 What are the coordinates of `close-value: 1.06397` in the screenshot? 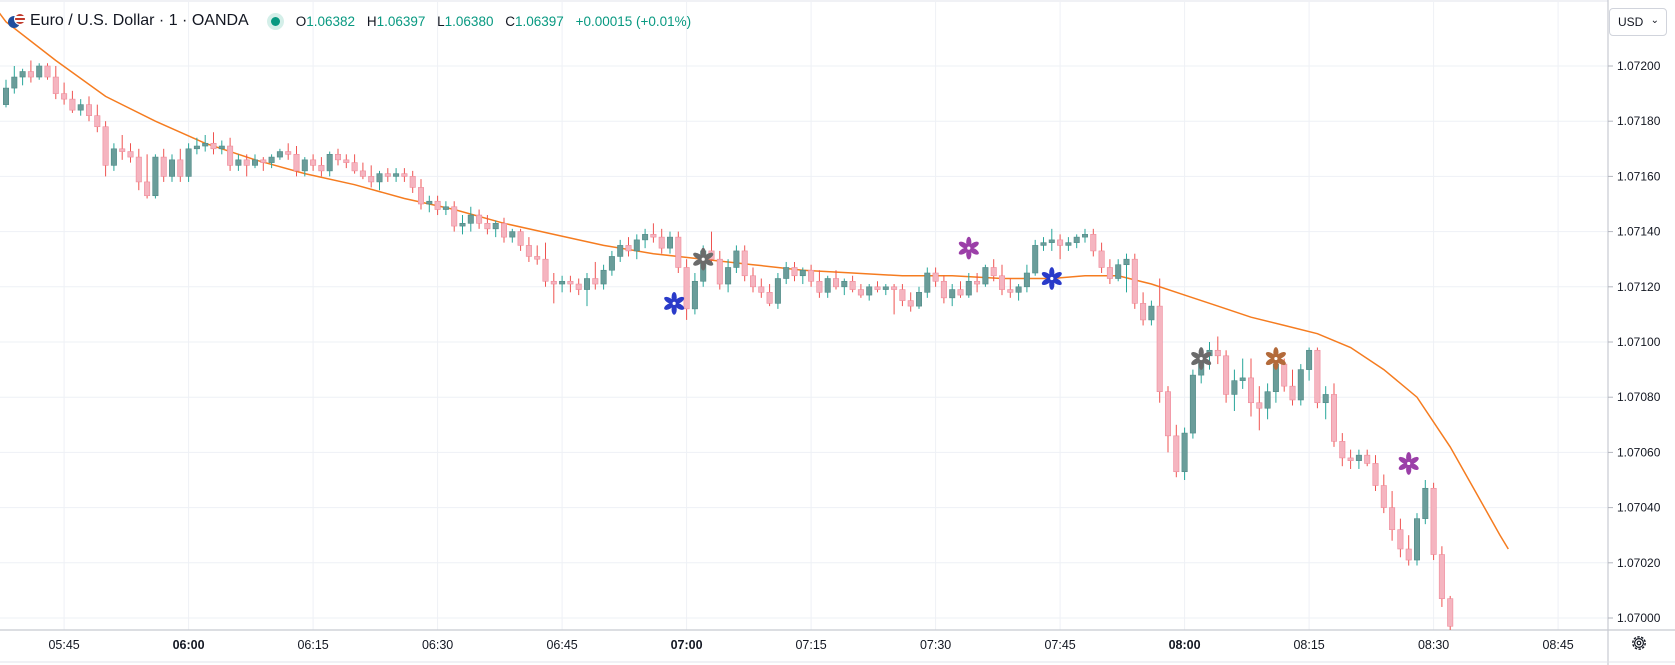 It's located at (539, 21).